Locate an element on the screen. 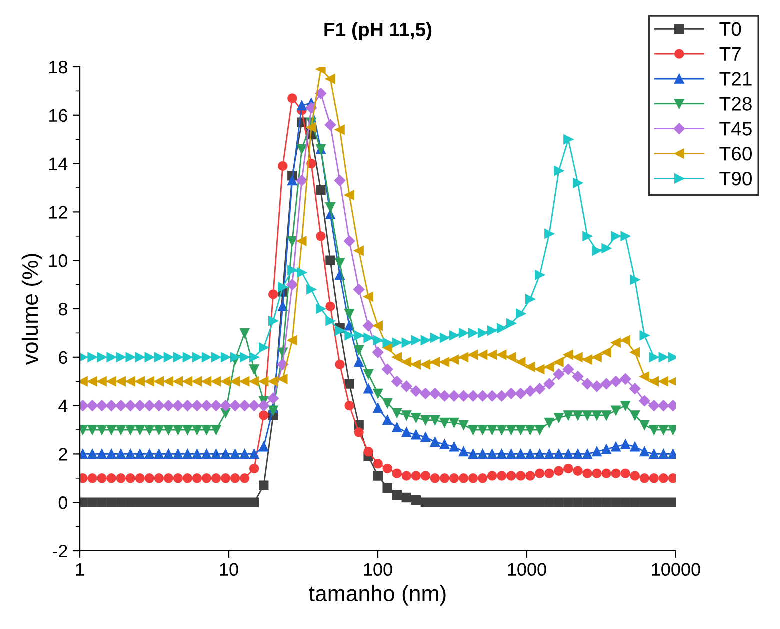 The height and width of the screenshot is (629, 780). legend-label: T28 is located at coordinates (736, 104).